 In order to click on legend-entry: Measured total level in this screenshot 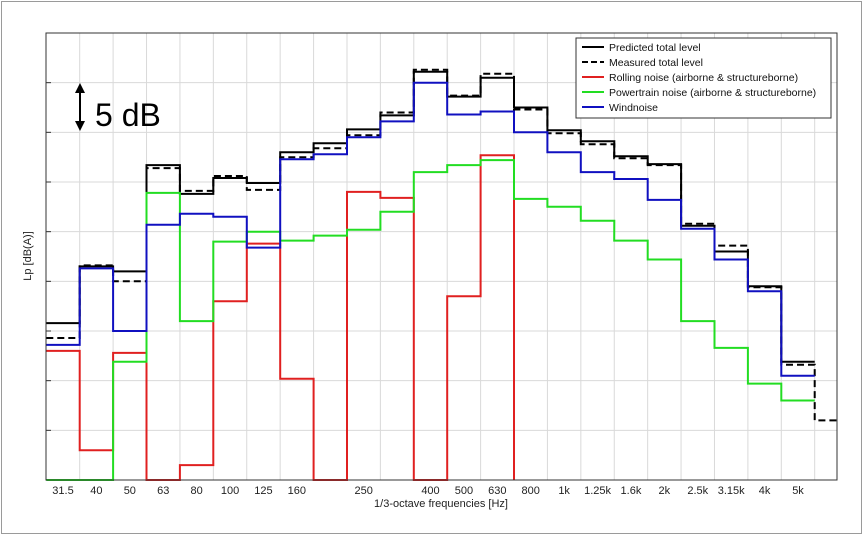, I will do `click(656, 63)`.